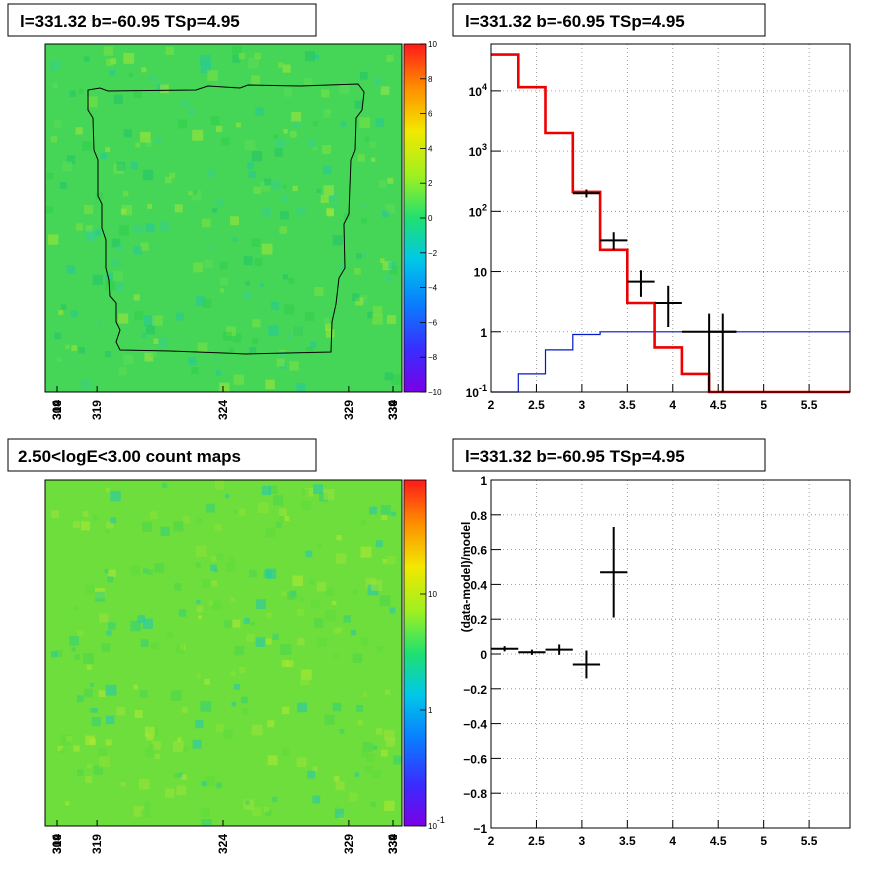  What do you see at coordinates (130, 21) in the screenshot?
I see `residual-map-title: l=331.32 b=-60.95 TSp=4.95` at bounding box center [130, 21].